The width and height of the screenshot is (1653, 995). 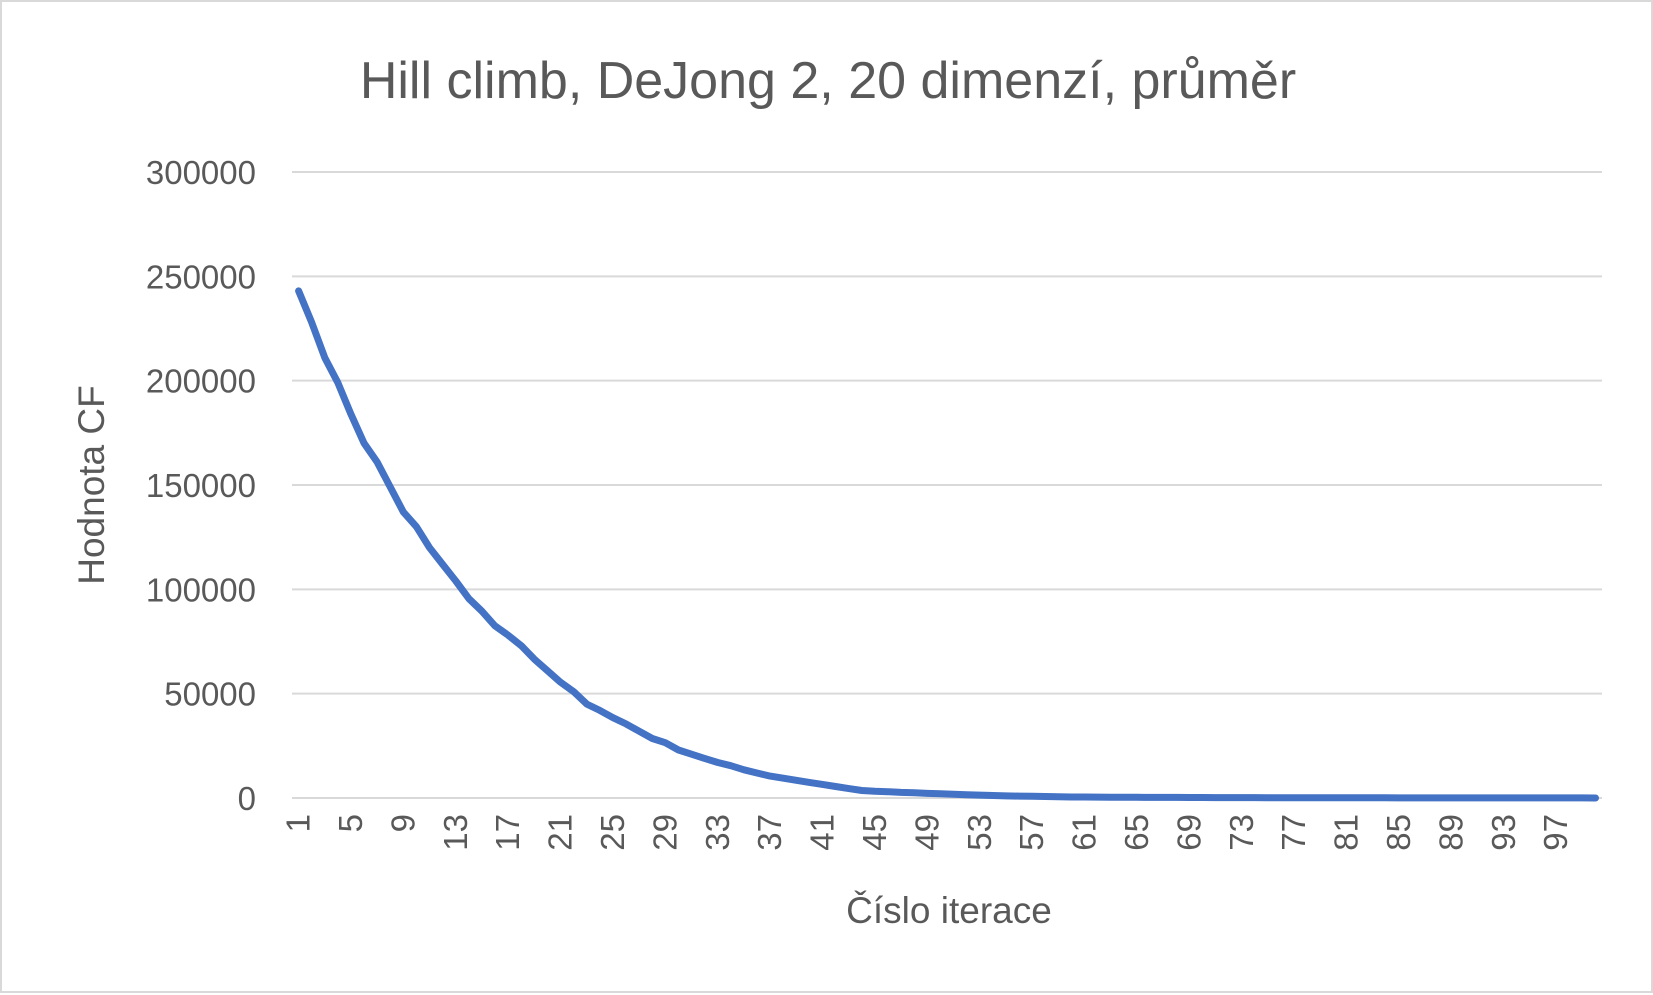 What do you see at coordinates (874, 832) in the screenshot?
I see `x-tick-label: 45` at bounding box center [874, 832].